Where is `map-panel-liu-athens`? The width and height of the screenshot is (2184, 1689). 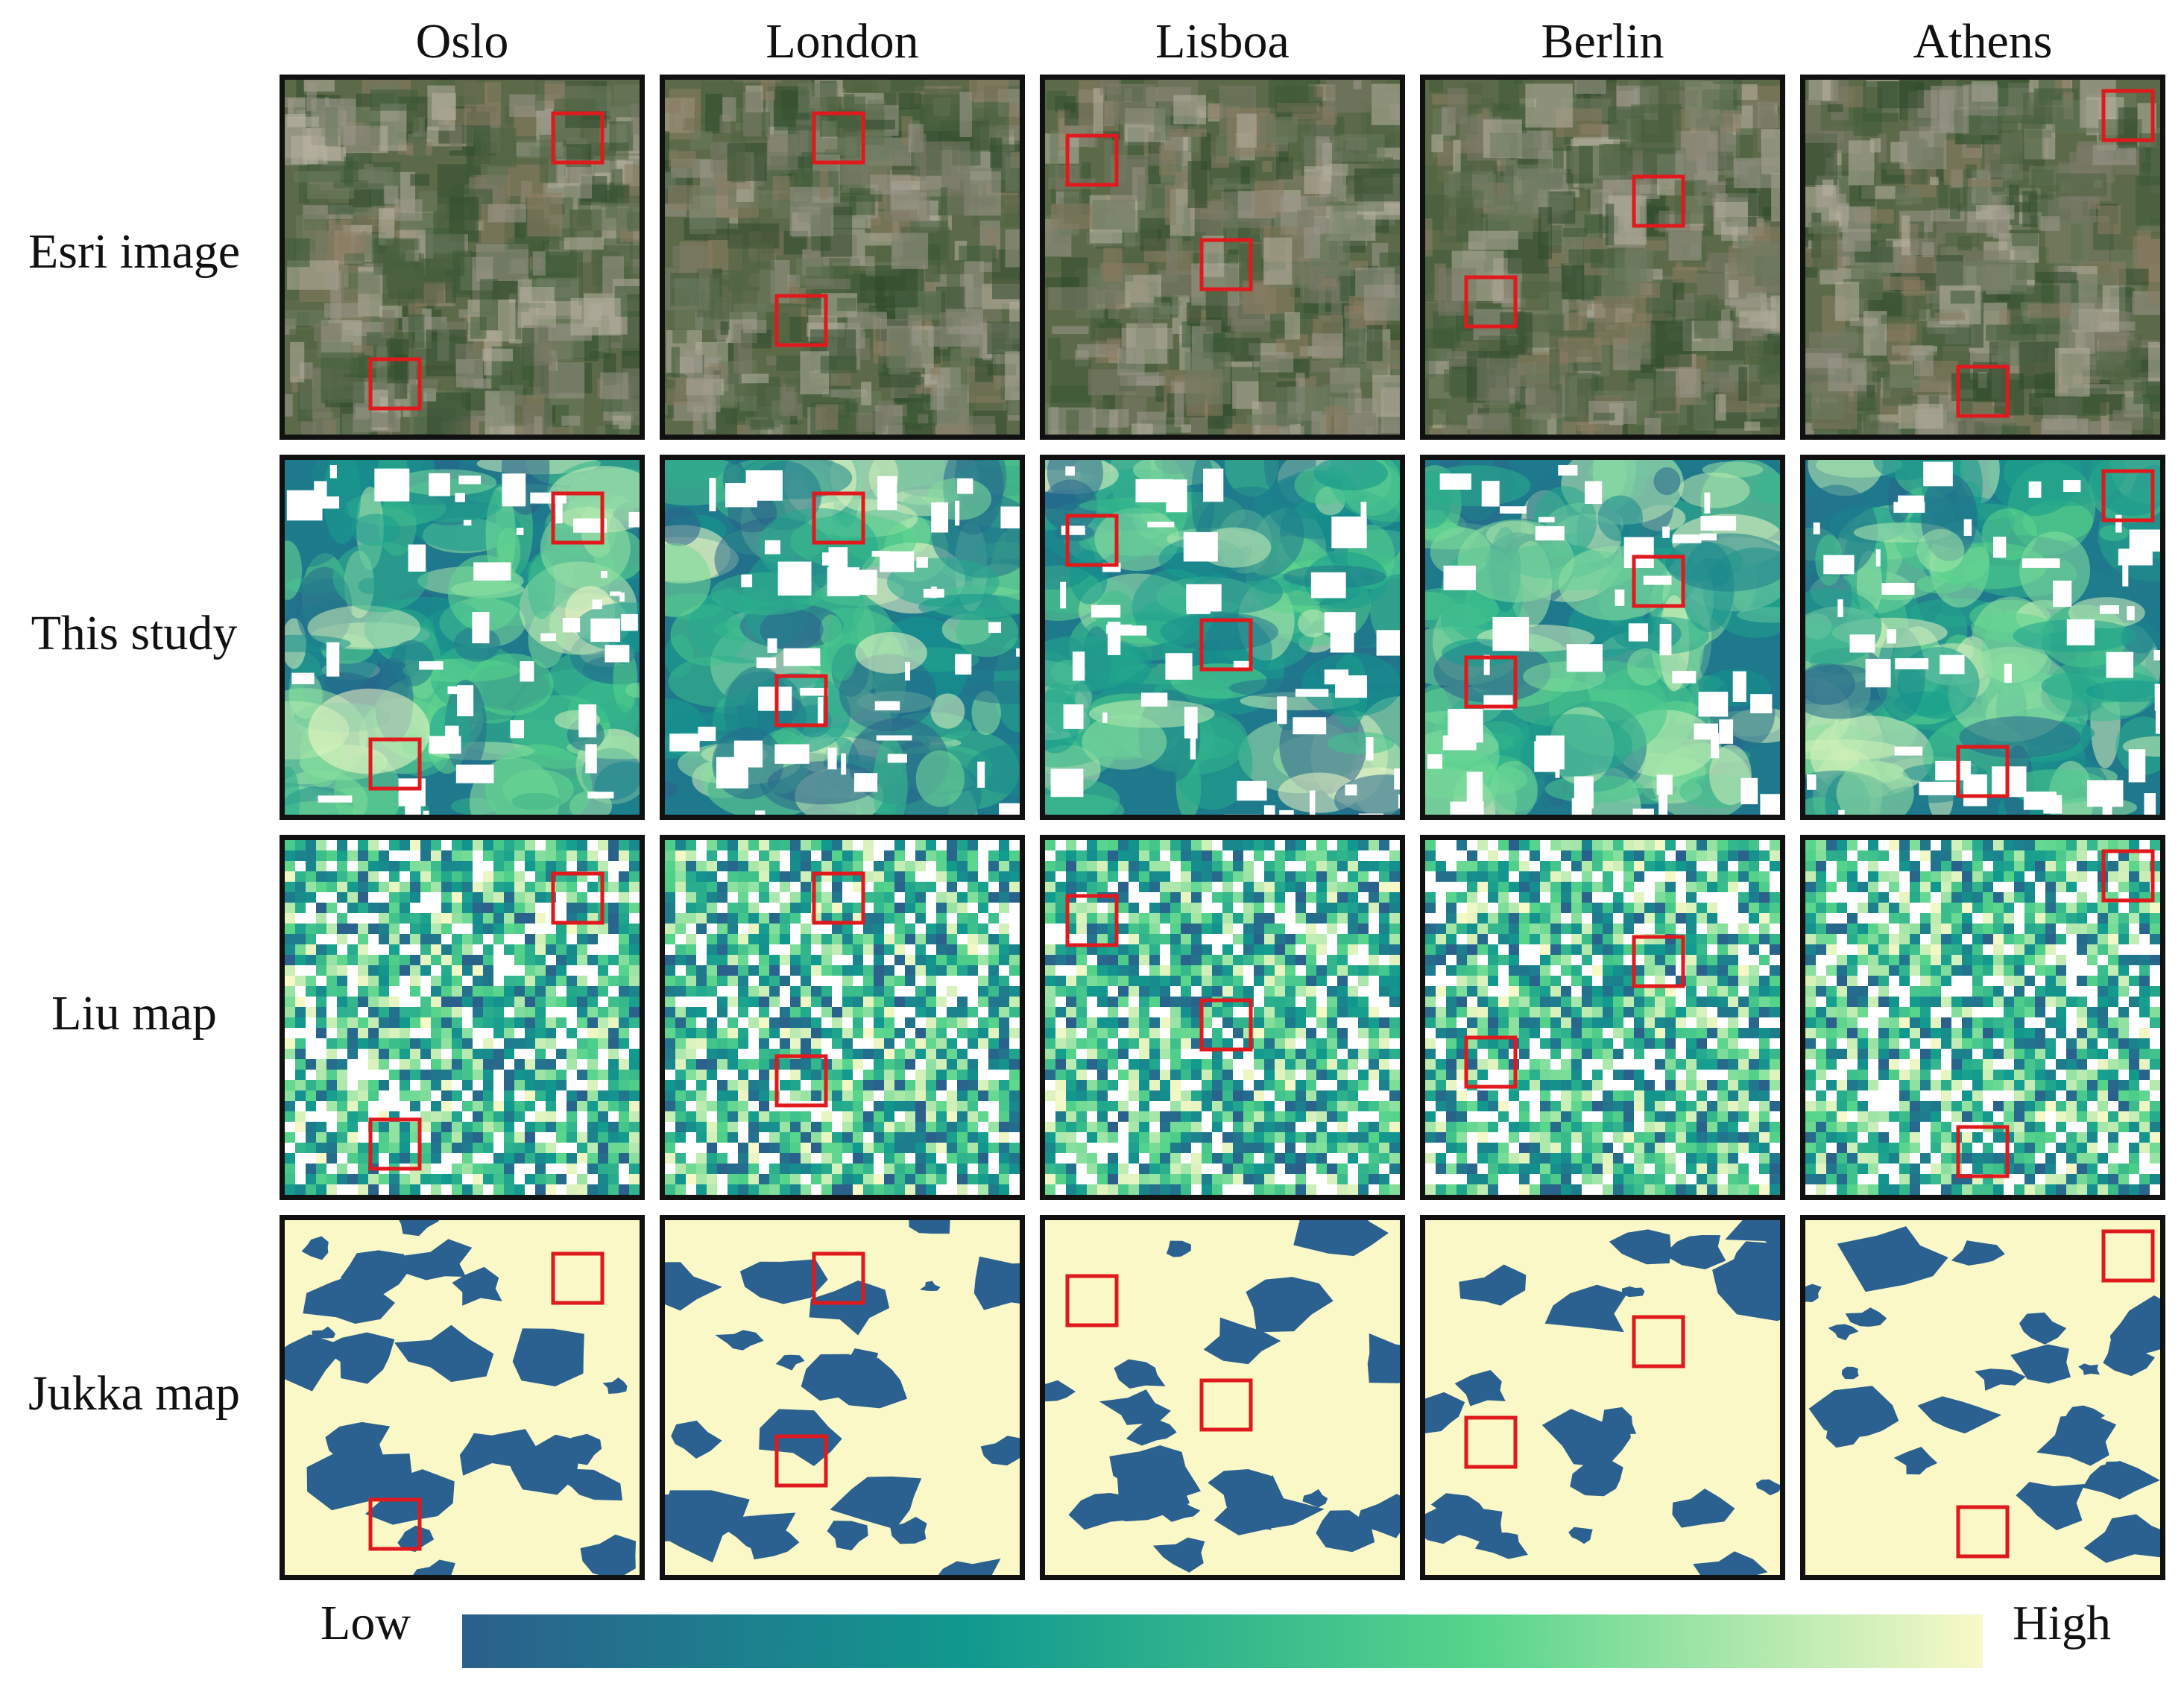 map-panel-liu-athens is located at coordinates (1982, 1017).